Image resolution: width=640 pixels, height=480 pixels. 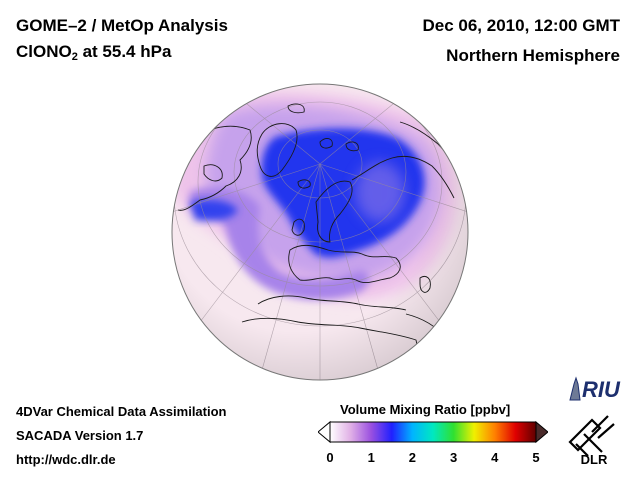 I want to click on species-name: ClONO, so click(x=44, y=51).